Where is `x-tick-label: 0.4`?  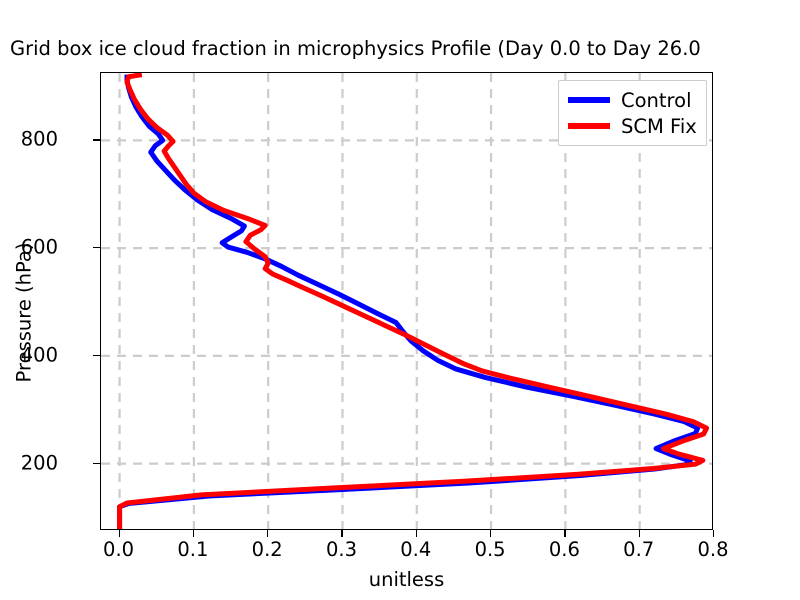
x-tick-label: 0.4 is located at coordinates (416, 549).